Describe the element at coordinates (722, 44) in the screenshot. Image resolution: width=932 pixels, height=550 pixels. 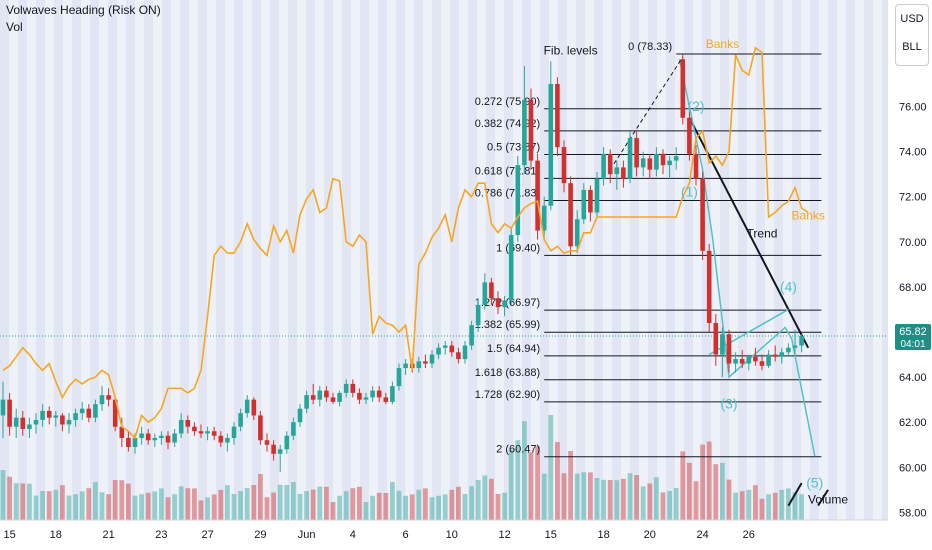
I see `chart-annotation: Banks` at that location.